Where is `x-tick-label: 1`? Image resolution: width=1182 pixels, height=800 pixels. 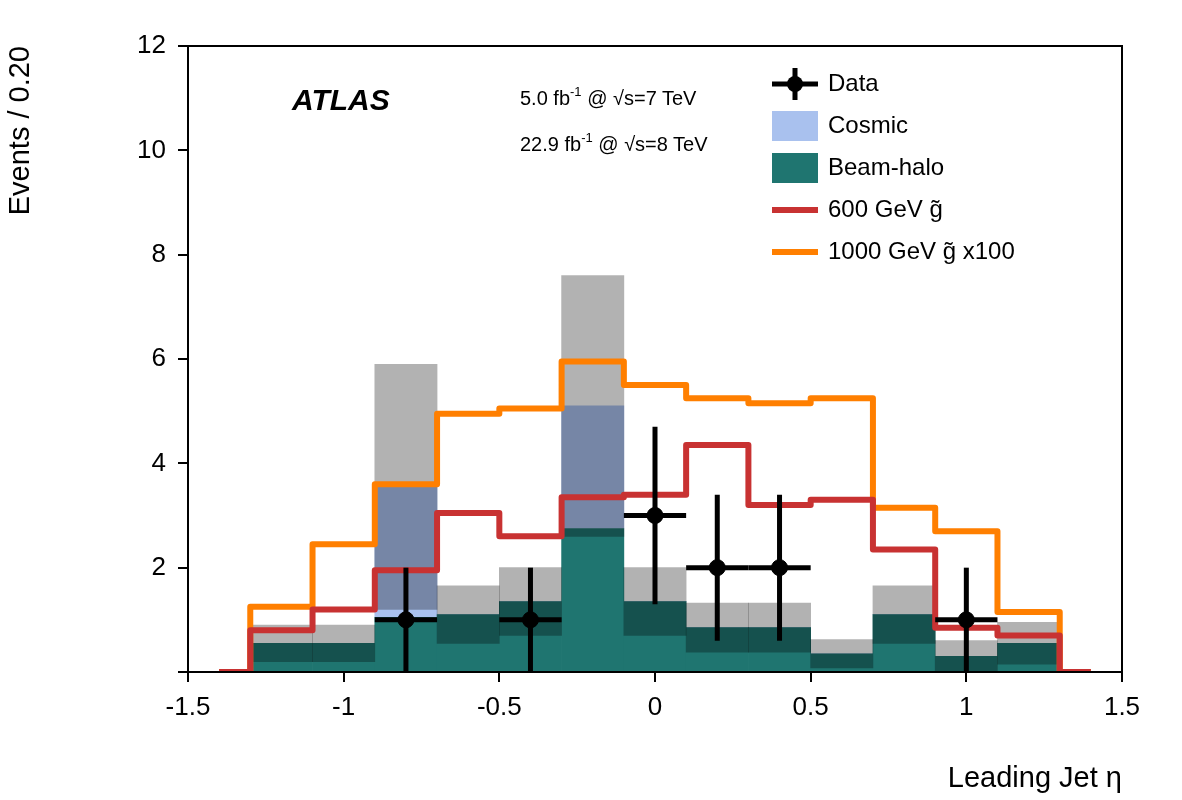
x-tick-label: 1 is located at coordinates (966, 705).